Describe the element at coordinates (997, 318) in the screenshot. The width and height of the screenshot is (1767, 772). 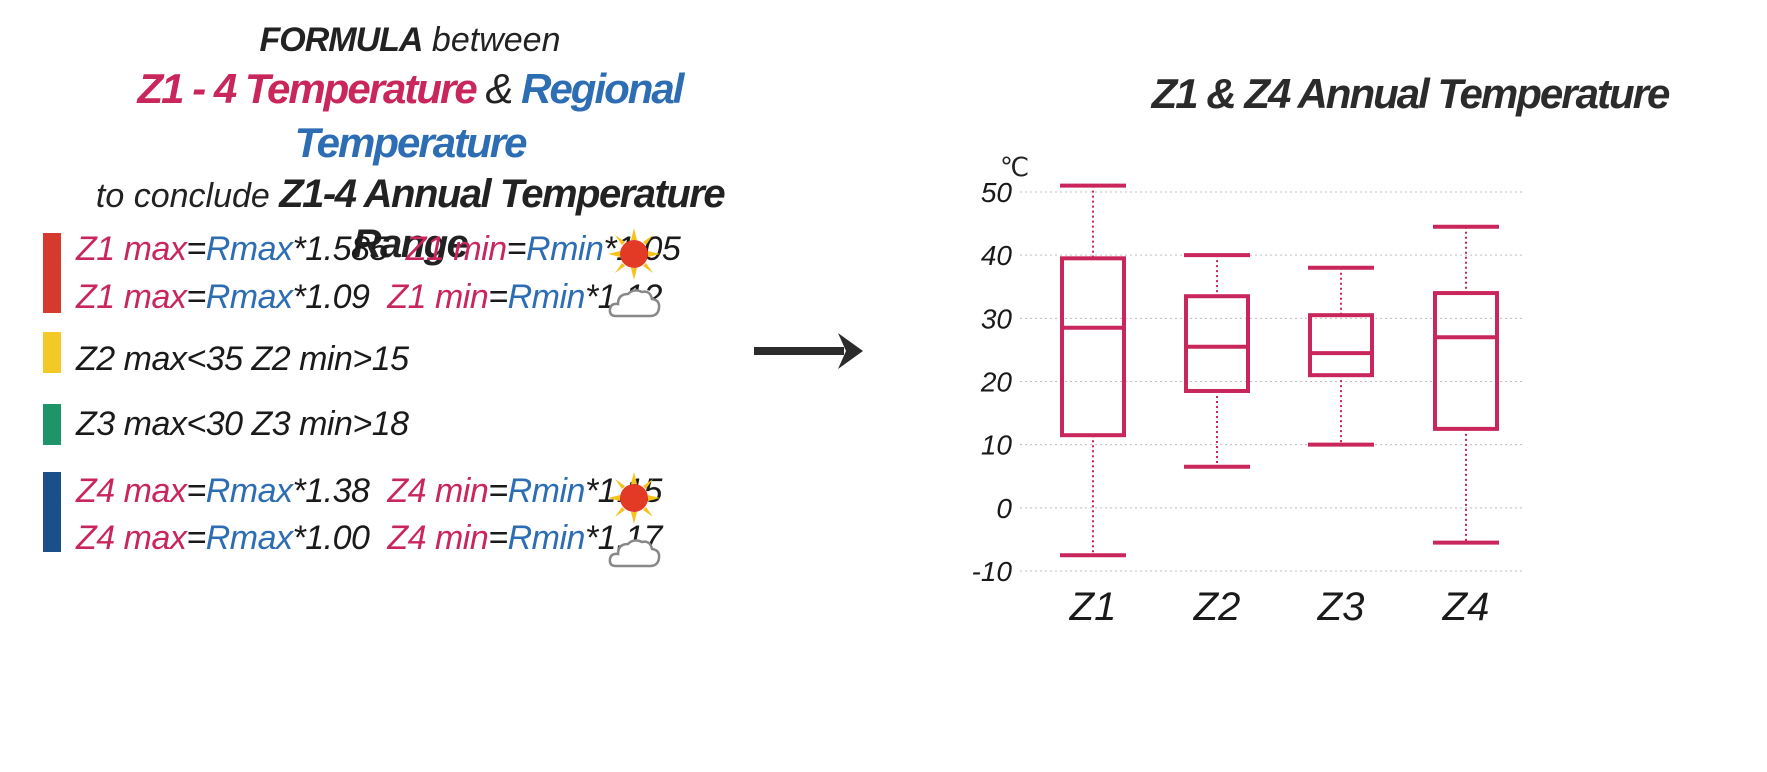
I see `y-tick-label: 30` at that location.